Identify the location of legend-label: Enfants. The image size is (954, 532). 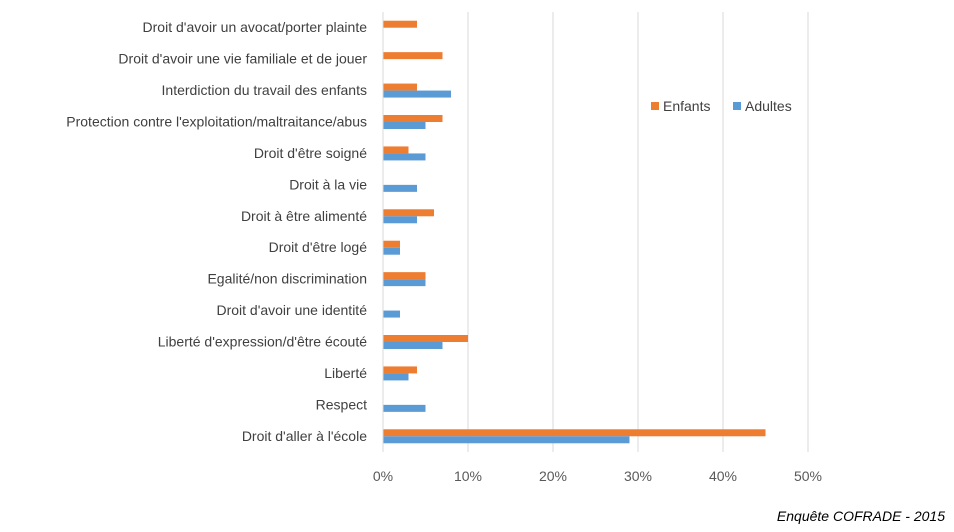
(686, 106).